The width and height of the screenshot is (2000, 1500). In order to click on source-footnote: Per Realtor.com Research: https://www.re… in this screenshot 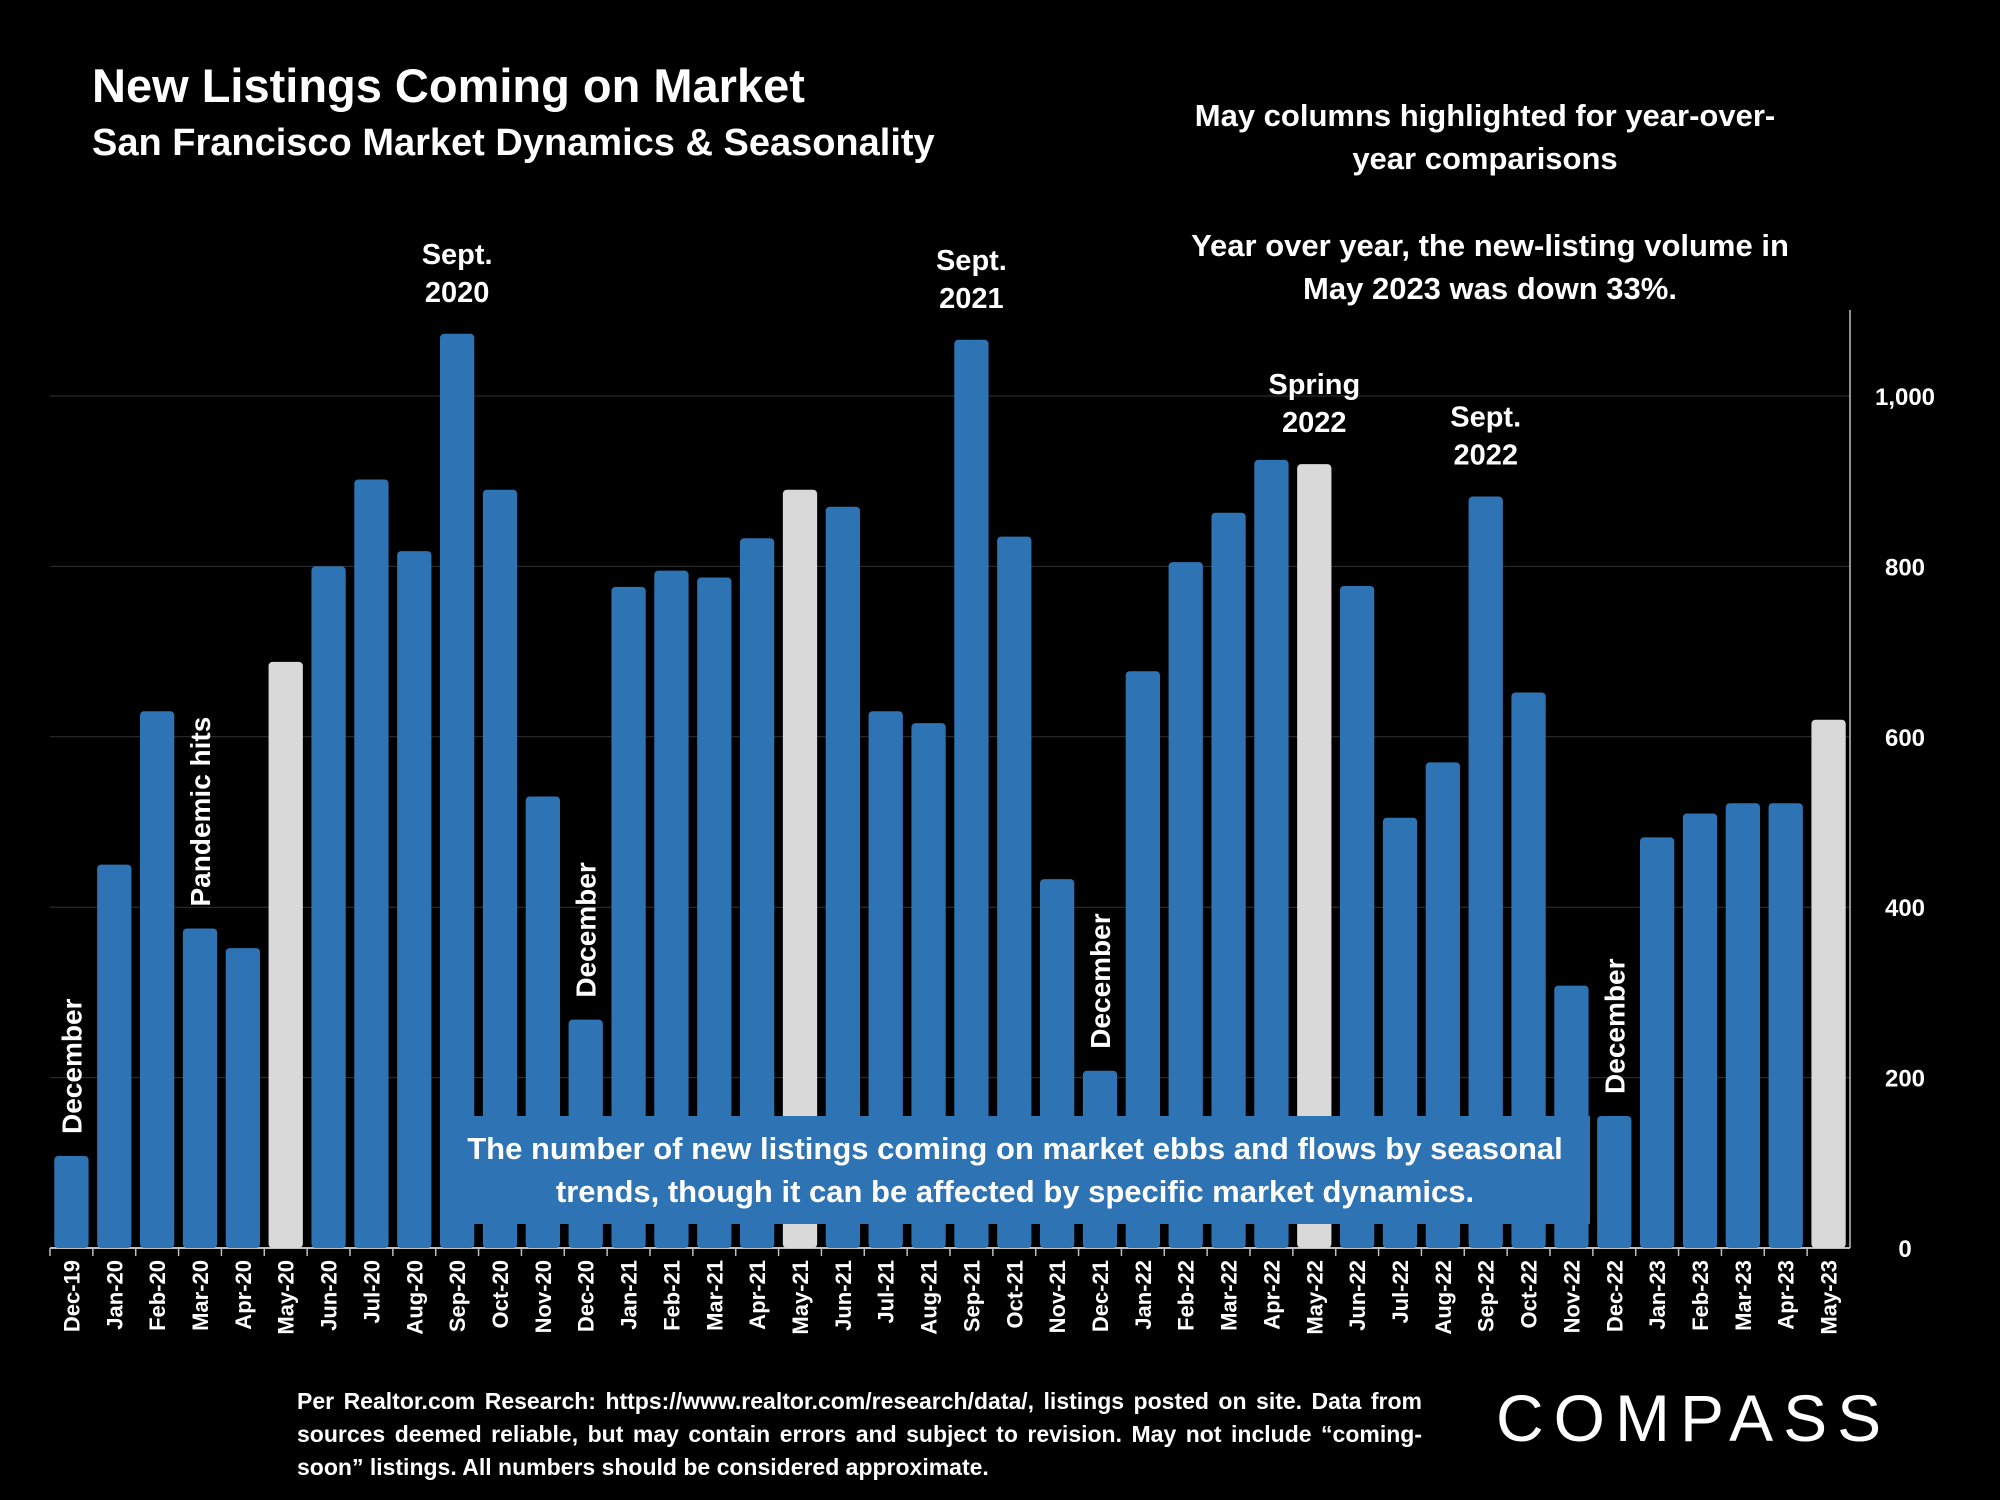, I will do `click(859, 1434)`.